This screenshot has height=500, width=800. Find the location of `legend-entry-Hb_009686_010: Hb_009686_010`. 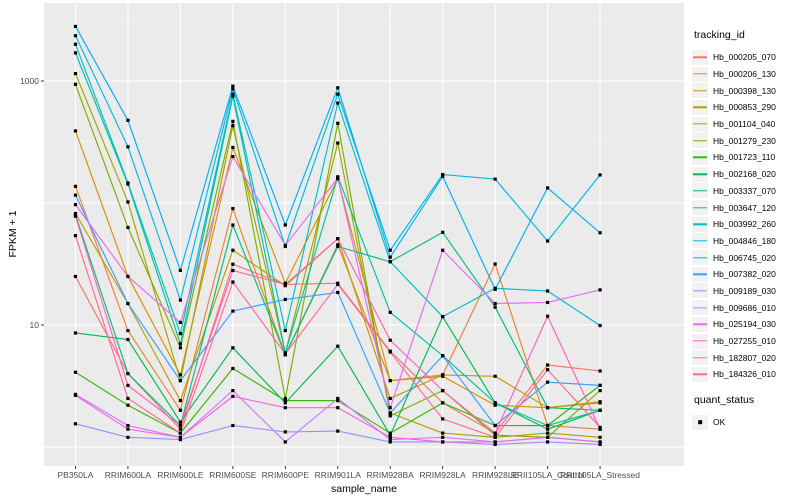

legend-entry-Hb_009686_010: Hb_009686_010 is located at coordinates (745, 307).